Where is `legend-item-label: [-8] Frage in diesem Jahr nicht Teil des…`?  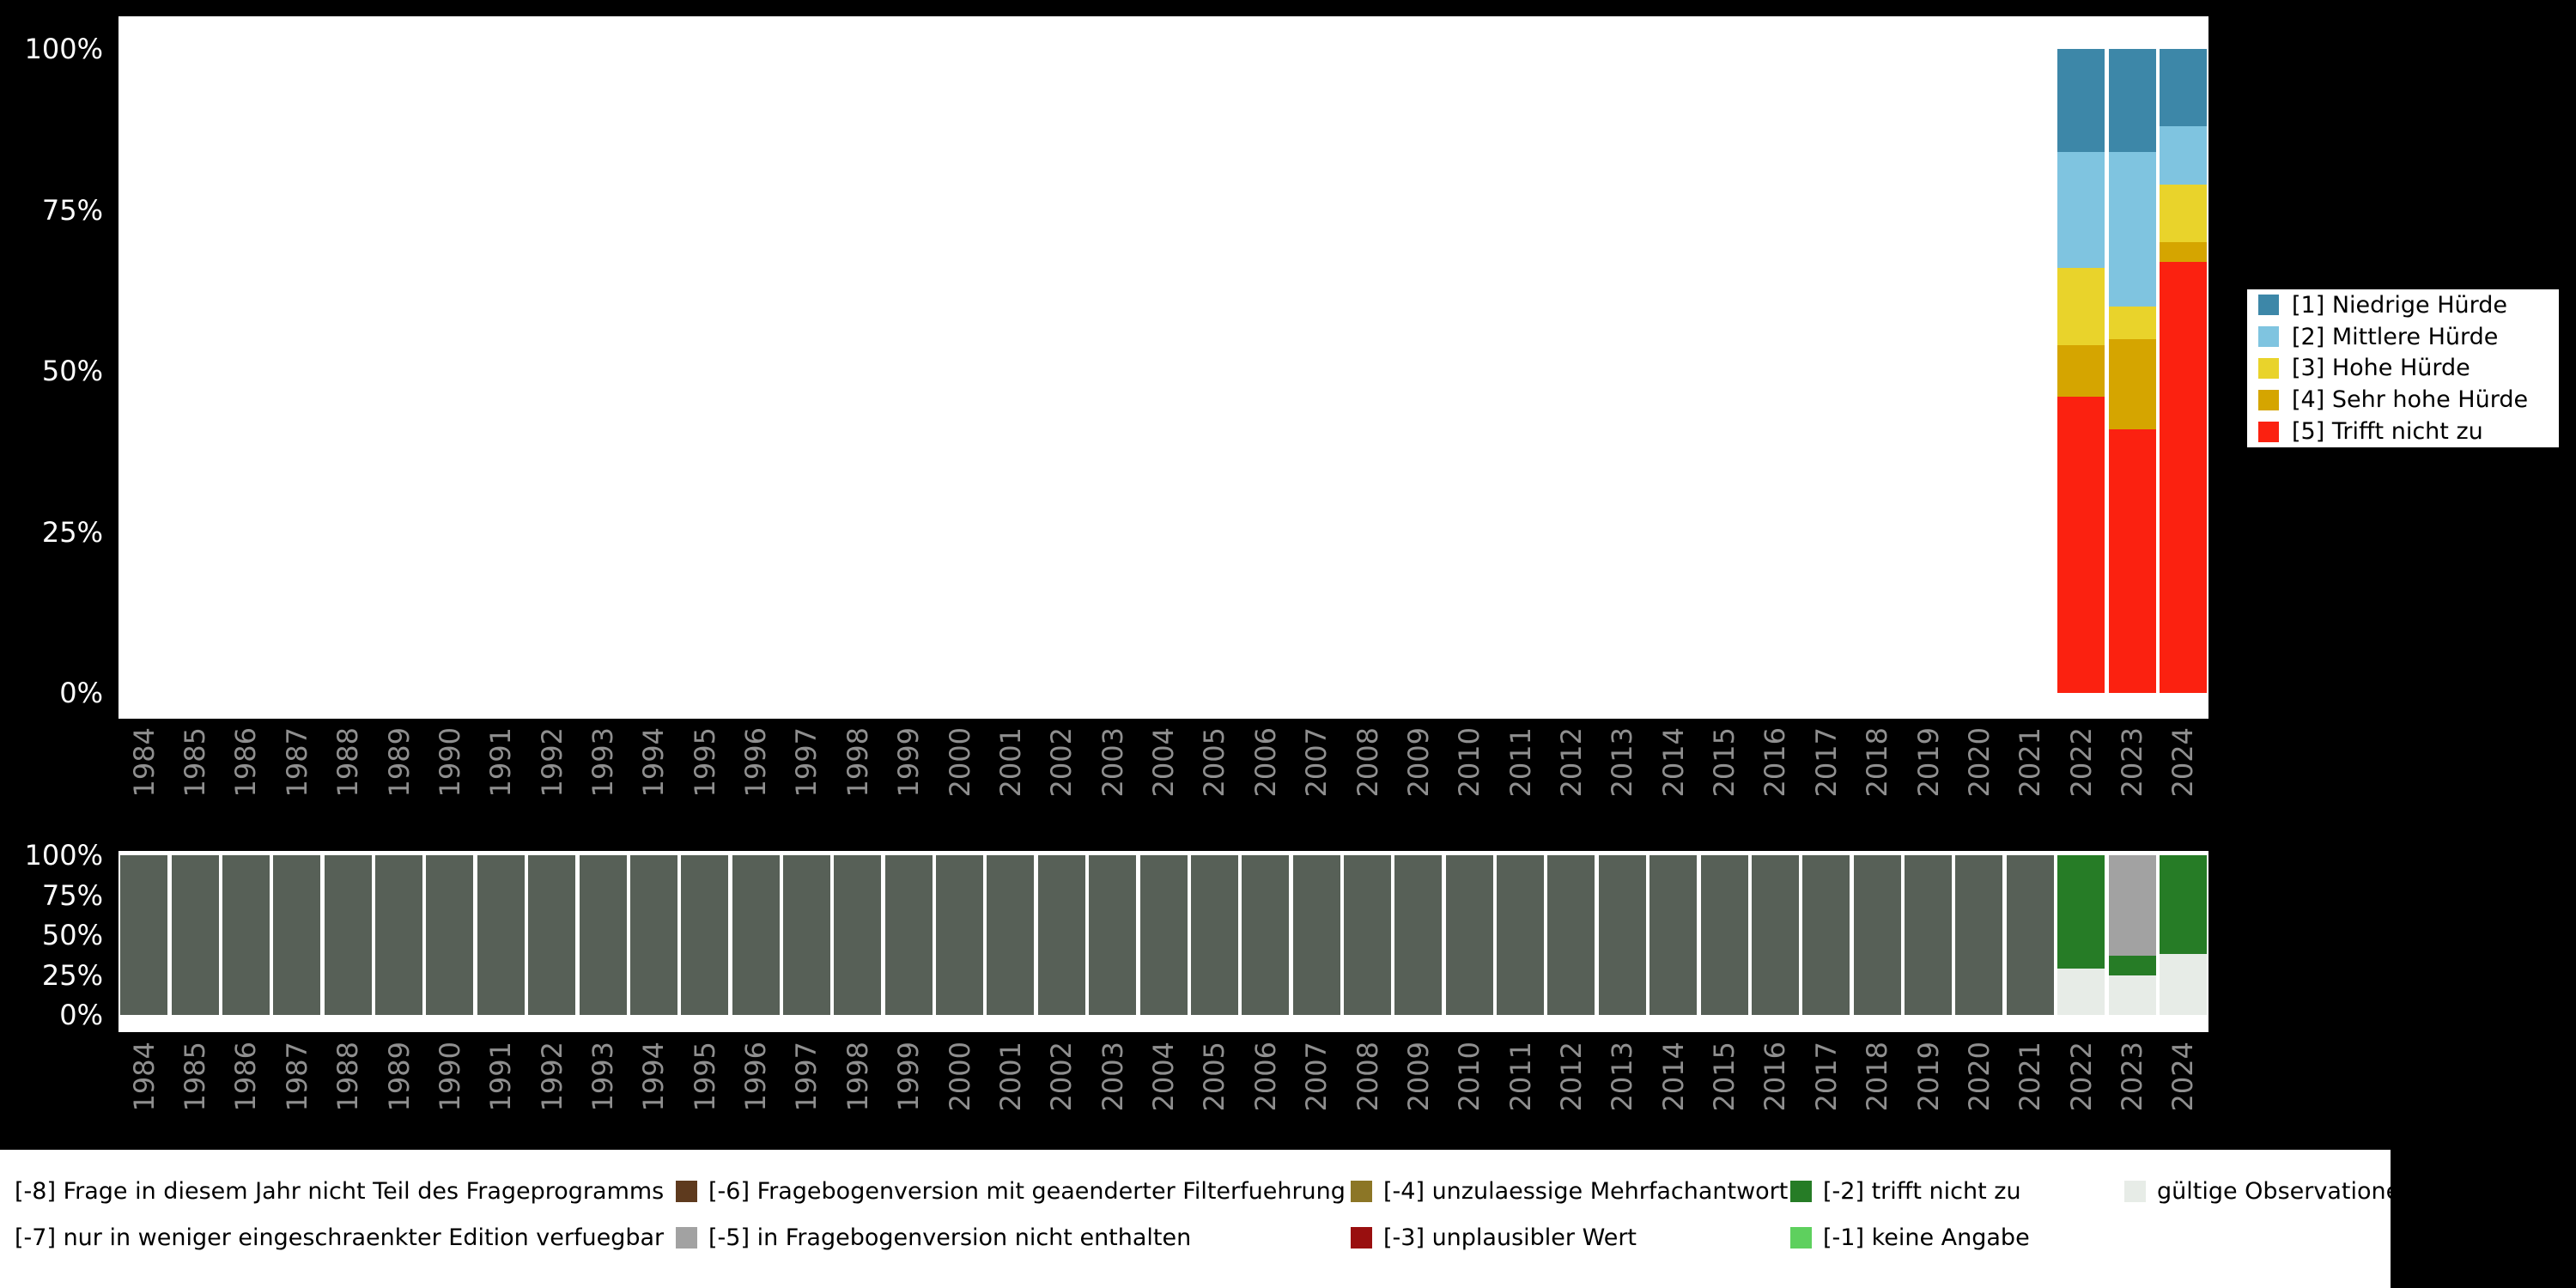
legend-item-label: [-8] Frage in diesem Jahr nicht Teil des… is located at coordinates (340, 1191).